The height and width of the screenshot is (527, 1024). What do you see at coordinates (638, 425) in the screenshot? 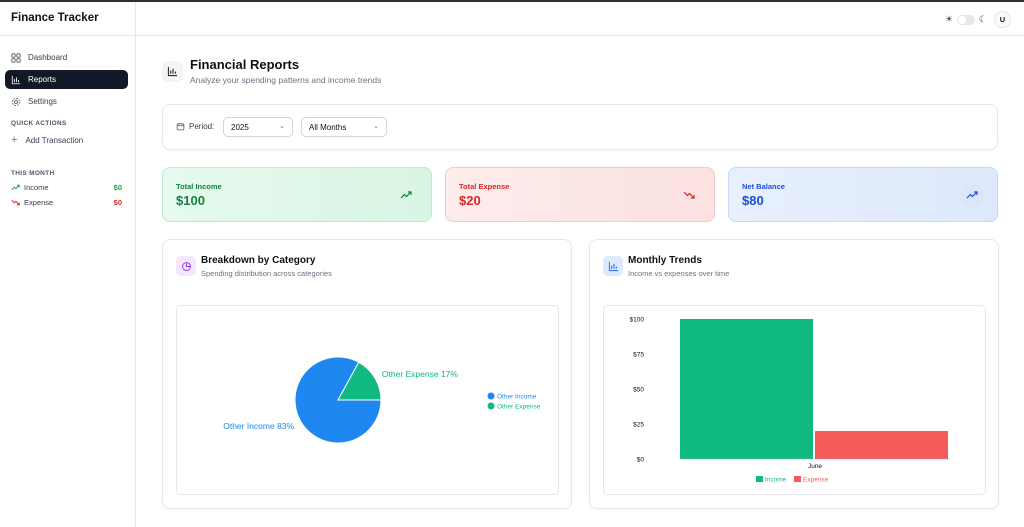
I see `y-tick-label: $25` at bounding box center [638, 425].